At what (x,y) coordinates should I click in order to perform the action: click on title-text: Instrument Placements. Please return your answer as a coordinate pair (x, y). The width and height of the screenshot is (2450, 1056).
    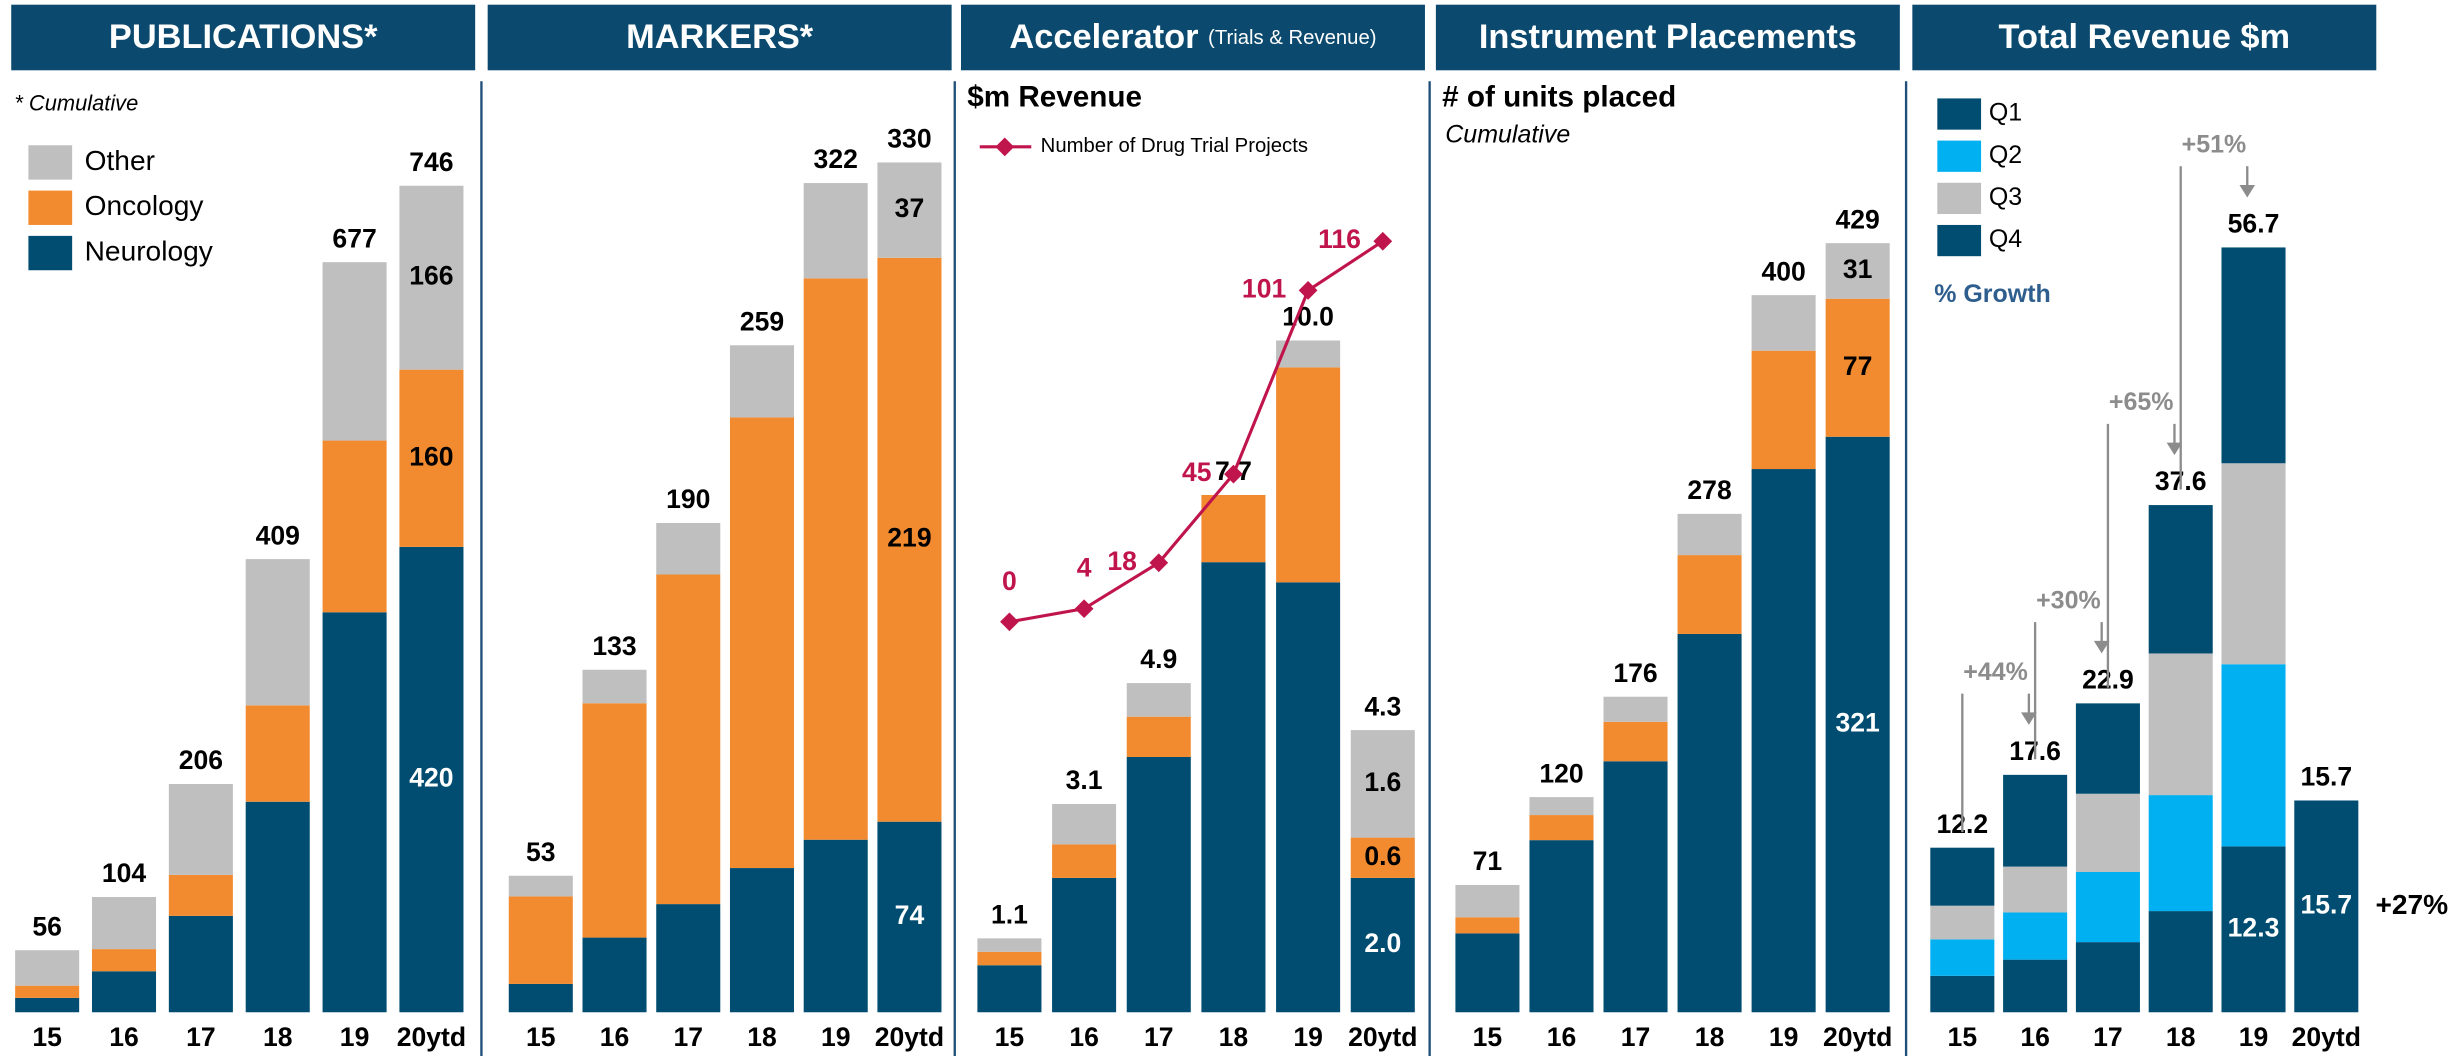
    Looking at the image, I should click on (1668, 37).